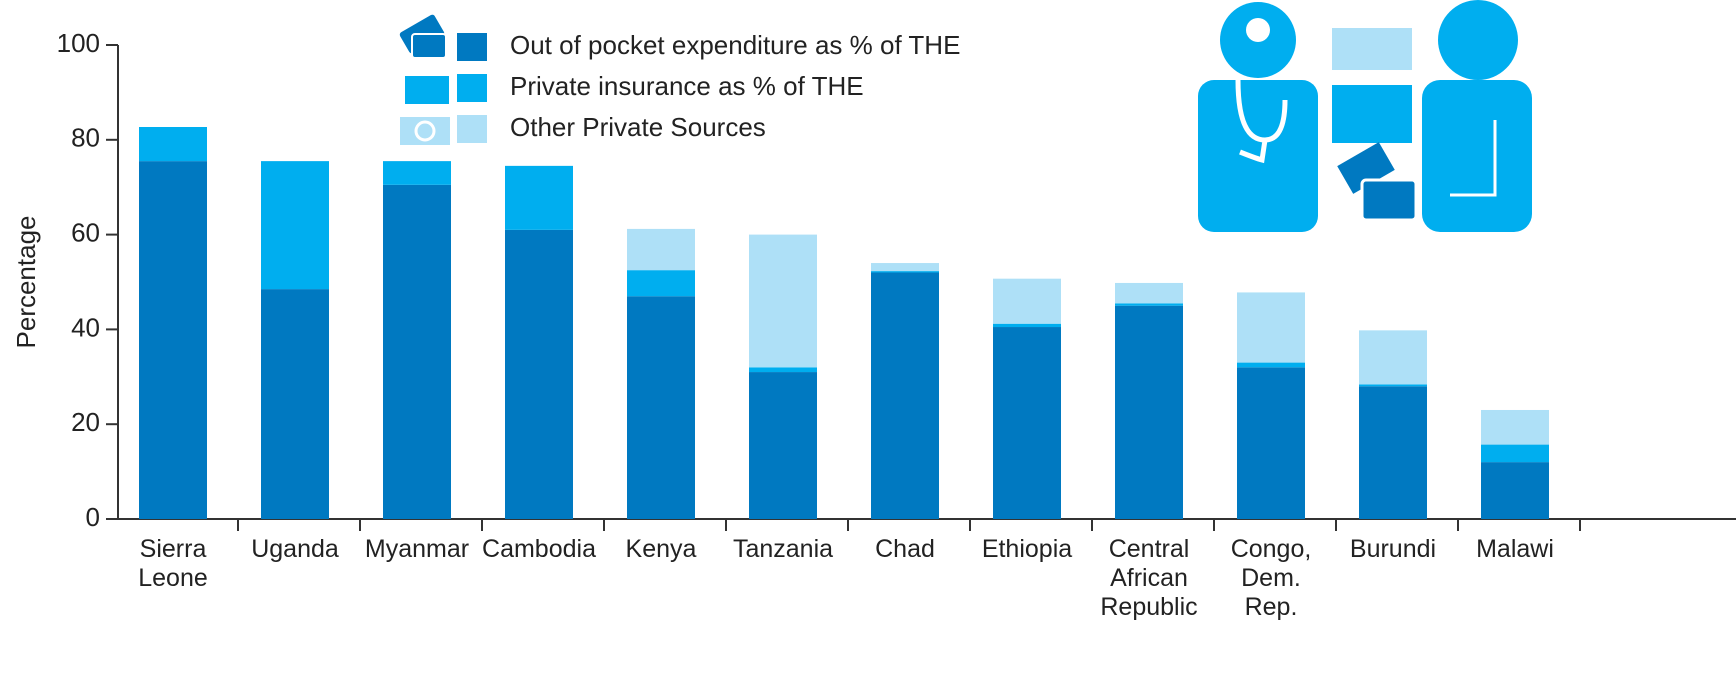 The width and height of the screenshot is (1736, 689). What do you see at coordinates (1027, 549) in the screenshot?
I see `x-tick-label: Ethiopia` at bounding box center [1027, 549].